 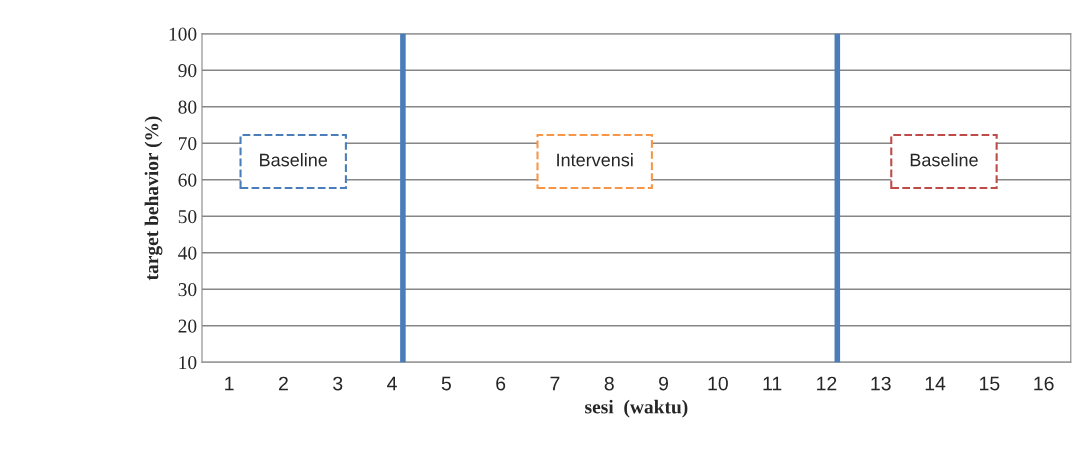 What do you see at coordinates (338, 383) in the screenshot?
I see `x-tick-label: 3` at bounding box center [338, 383].